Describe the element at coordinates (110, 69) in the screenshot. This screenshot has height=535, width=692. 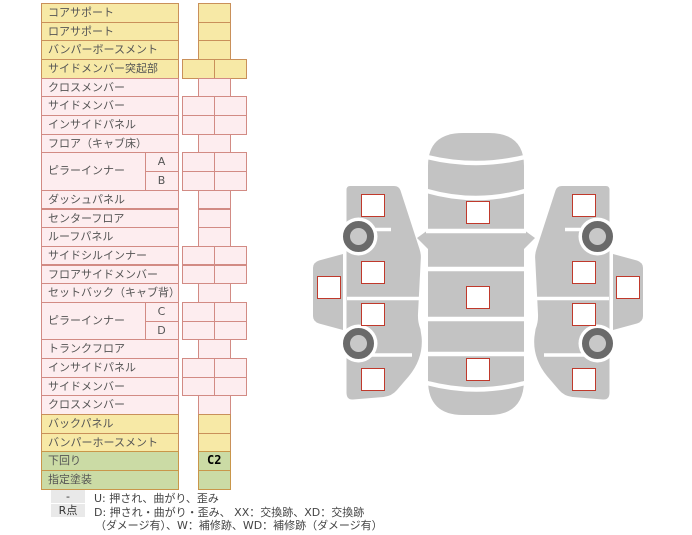
I see `row-label: サイドメンバー突起部` at that location.